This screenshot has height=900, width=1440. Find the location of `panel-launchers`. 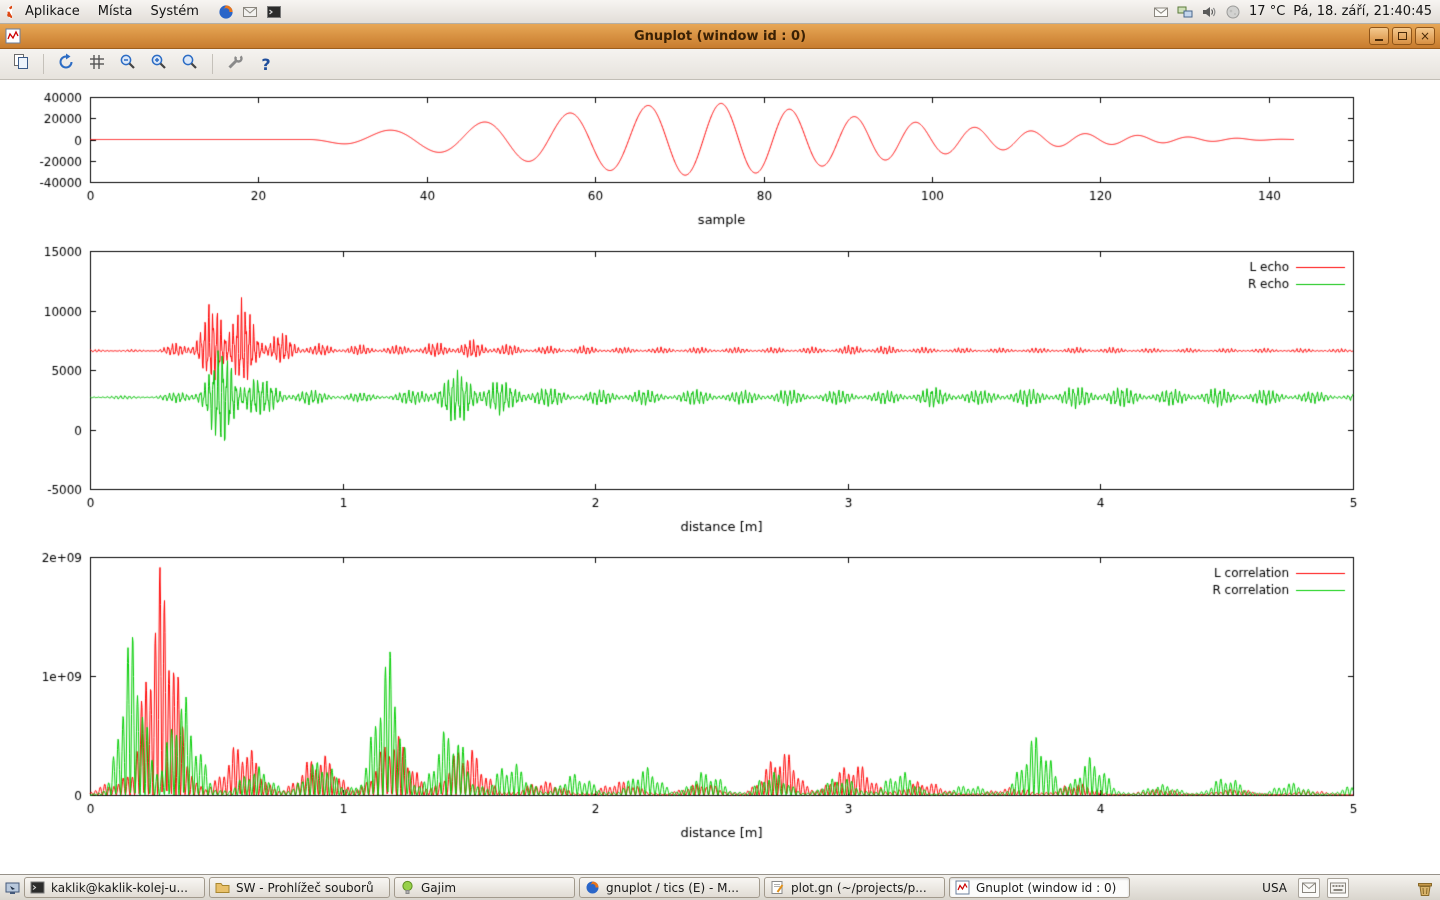

panel-launchers is located at coordinates (250, 12).